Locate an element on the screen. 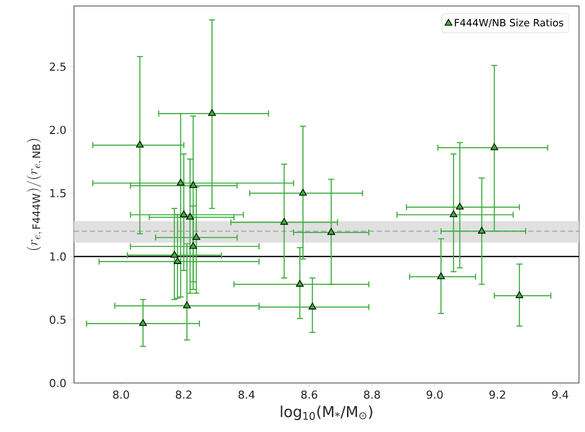  y-tick-label: 2.5 is located at coordinates (58, 66).